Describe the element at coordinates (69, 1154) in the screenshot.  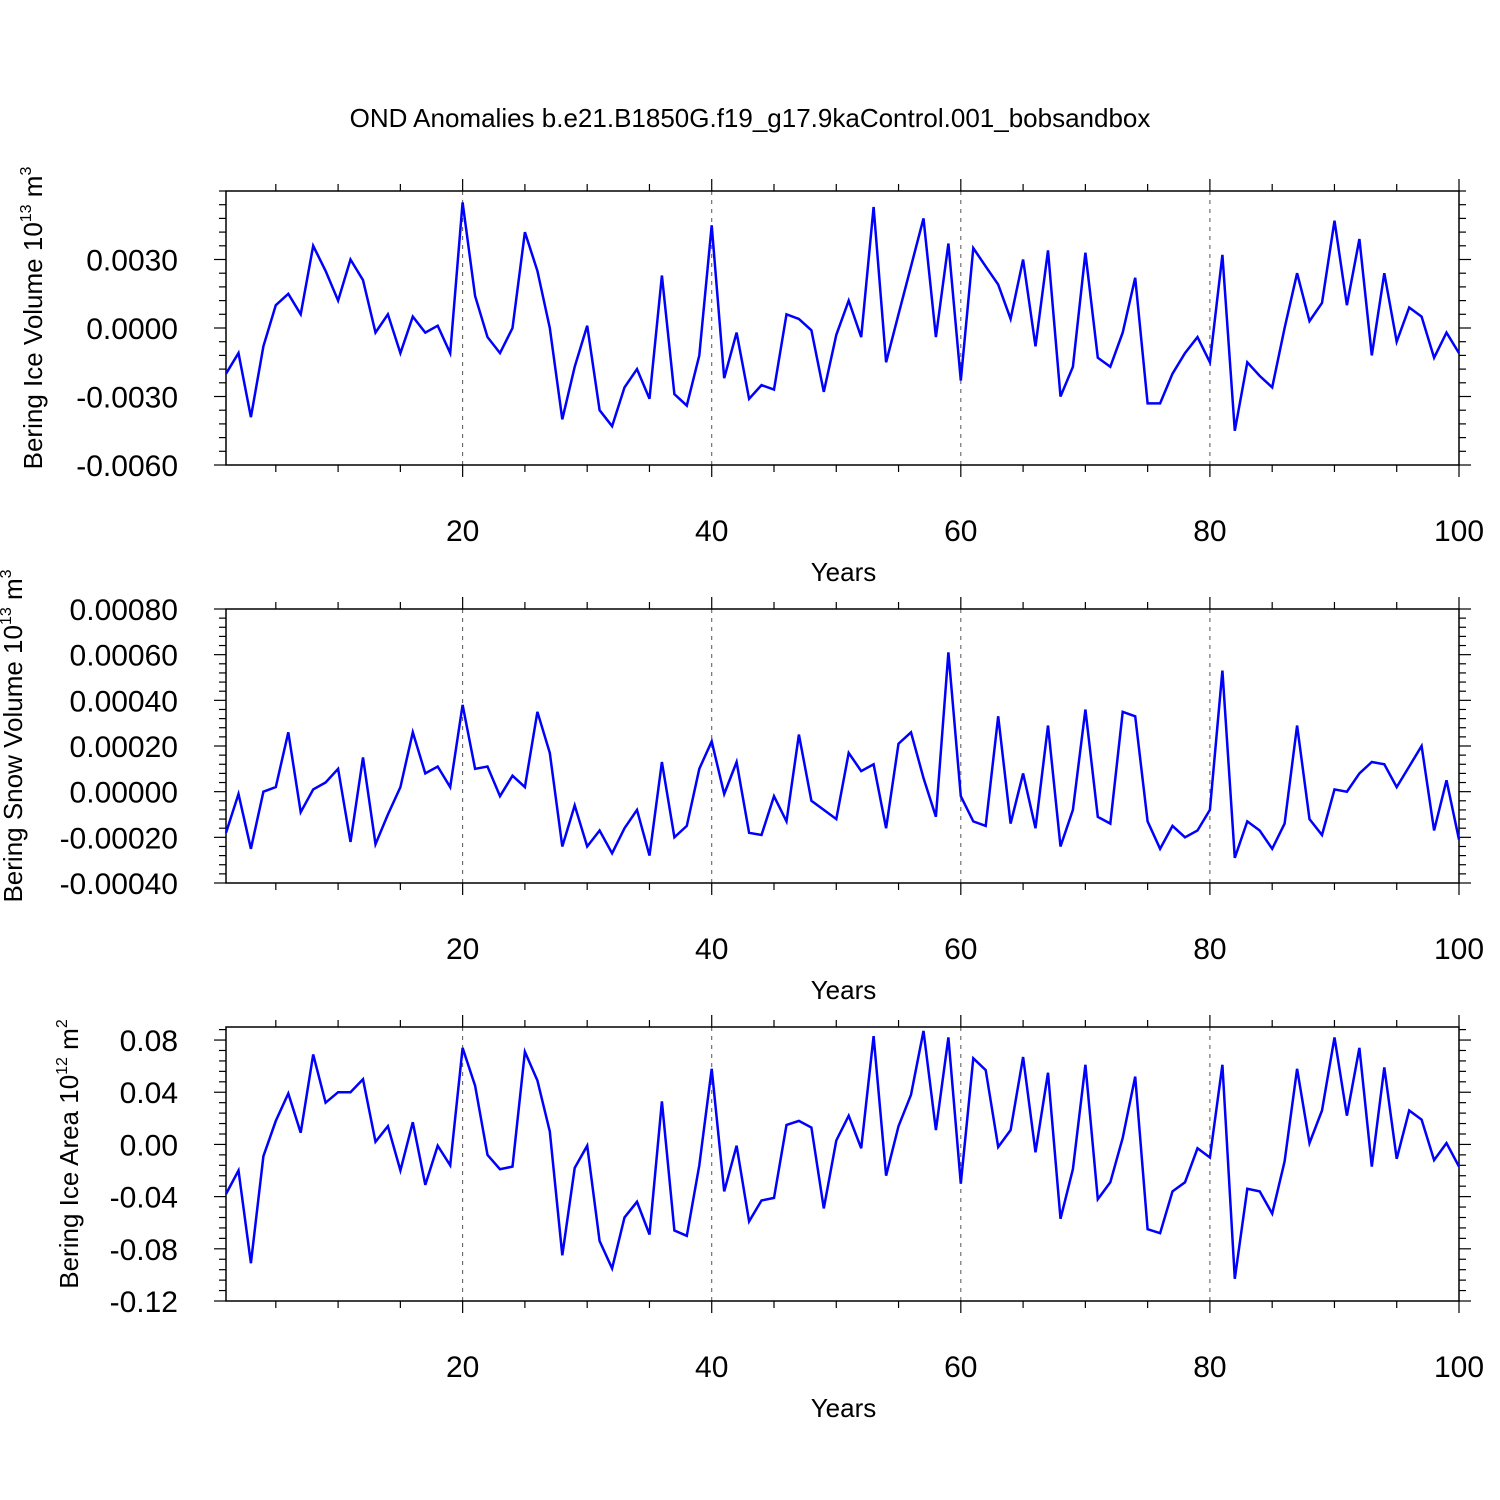
I see `y-axis-label: Bering Ice Area 1012 m2` at that location.